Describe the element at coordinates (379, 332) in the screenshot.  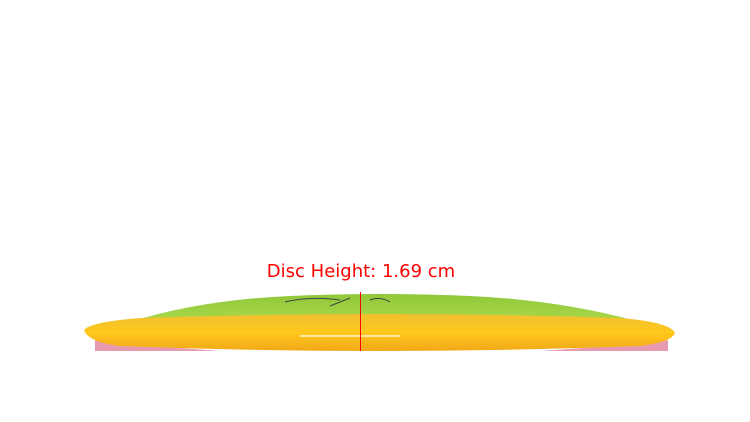
I see `disc-rim` at that location.